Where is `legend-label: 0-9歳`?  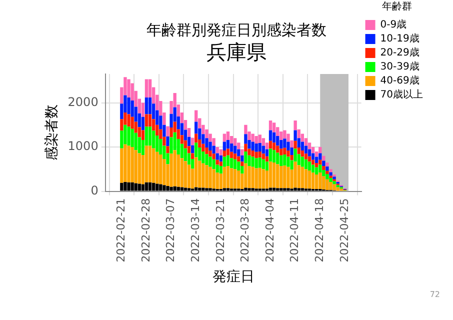
legend-label: 0-9歳 is located at coordinates (393, 24).